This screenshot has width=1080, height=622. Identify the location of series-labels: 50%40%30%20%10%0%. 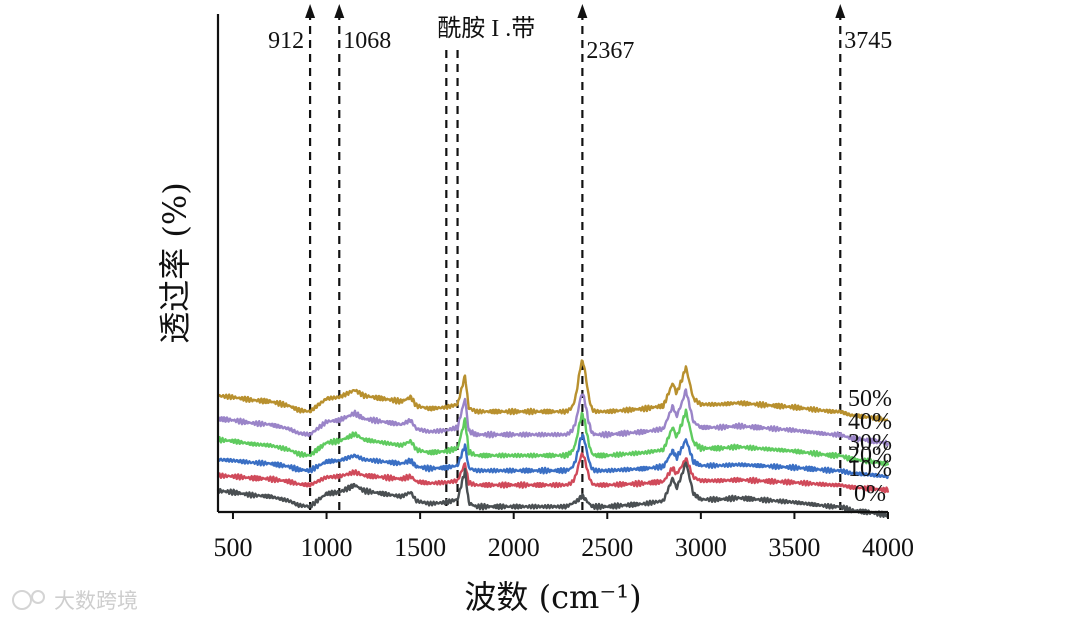
(870, 446).